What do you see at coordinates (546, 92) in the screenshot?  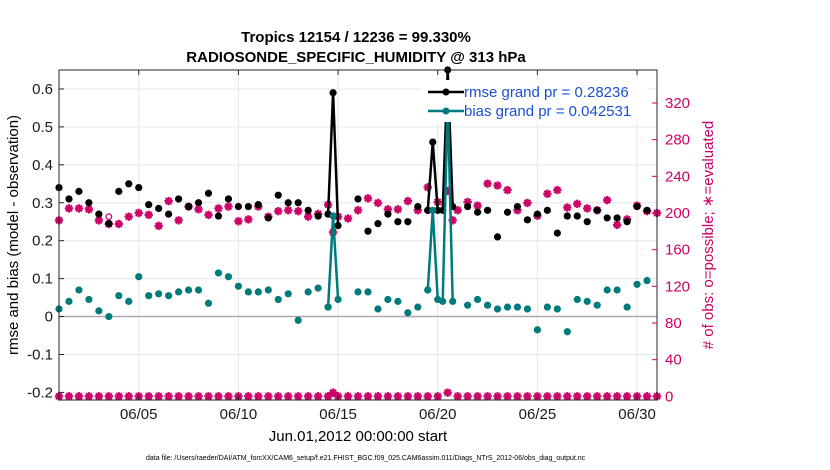 I see `legend-rmse-label: rmse grand pr = 0.28236` at bounding box center [546, 92].